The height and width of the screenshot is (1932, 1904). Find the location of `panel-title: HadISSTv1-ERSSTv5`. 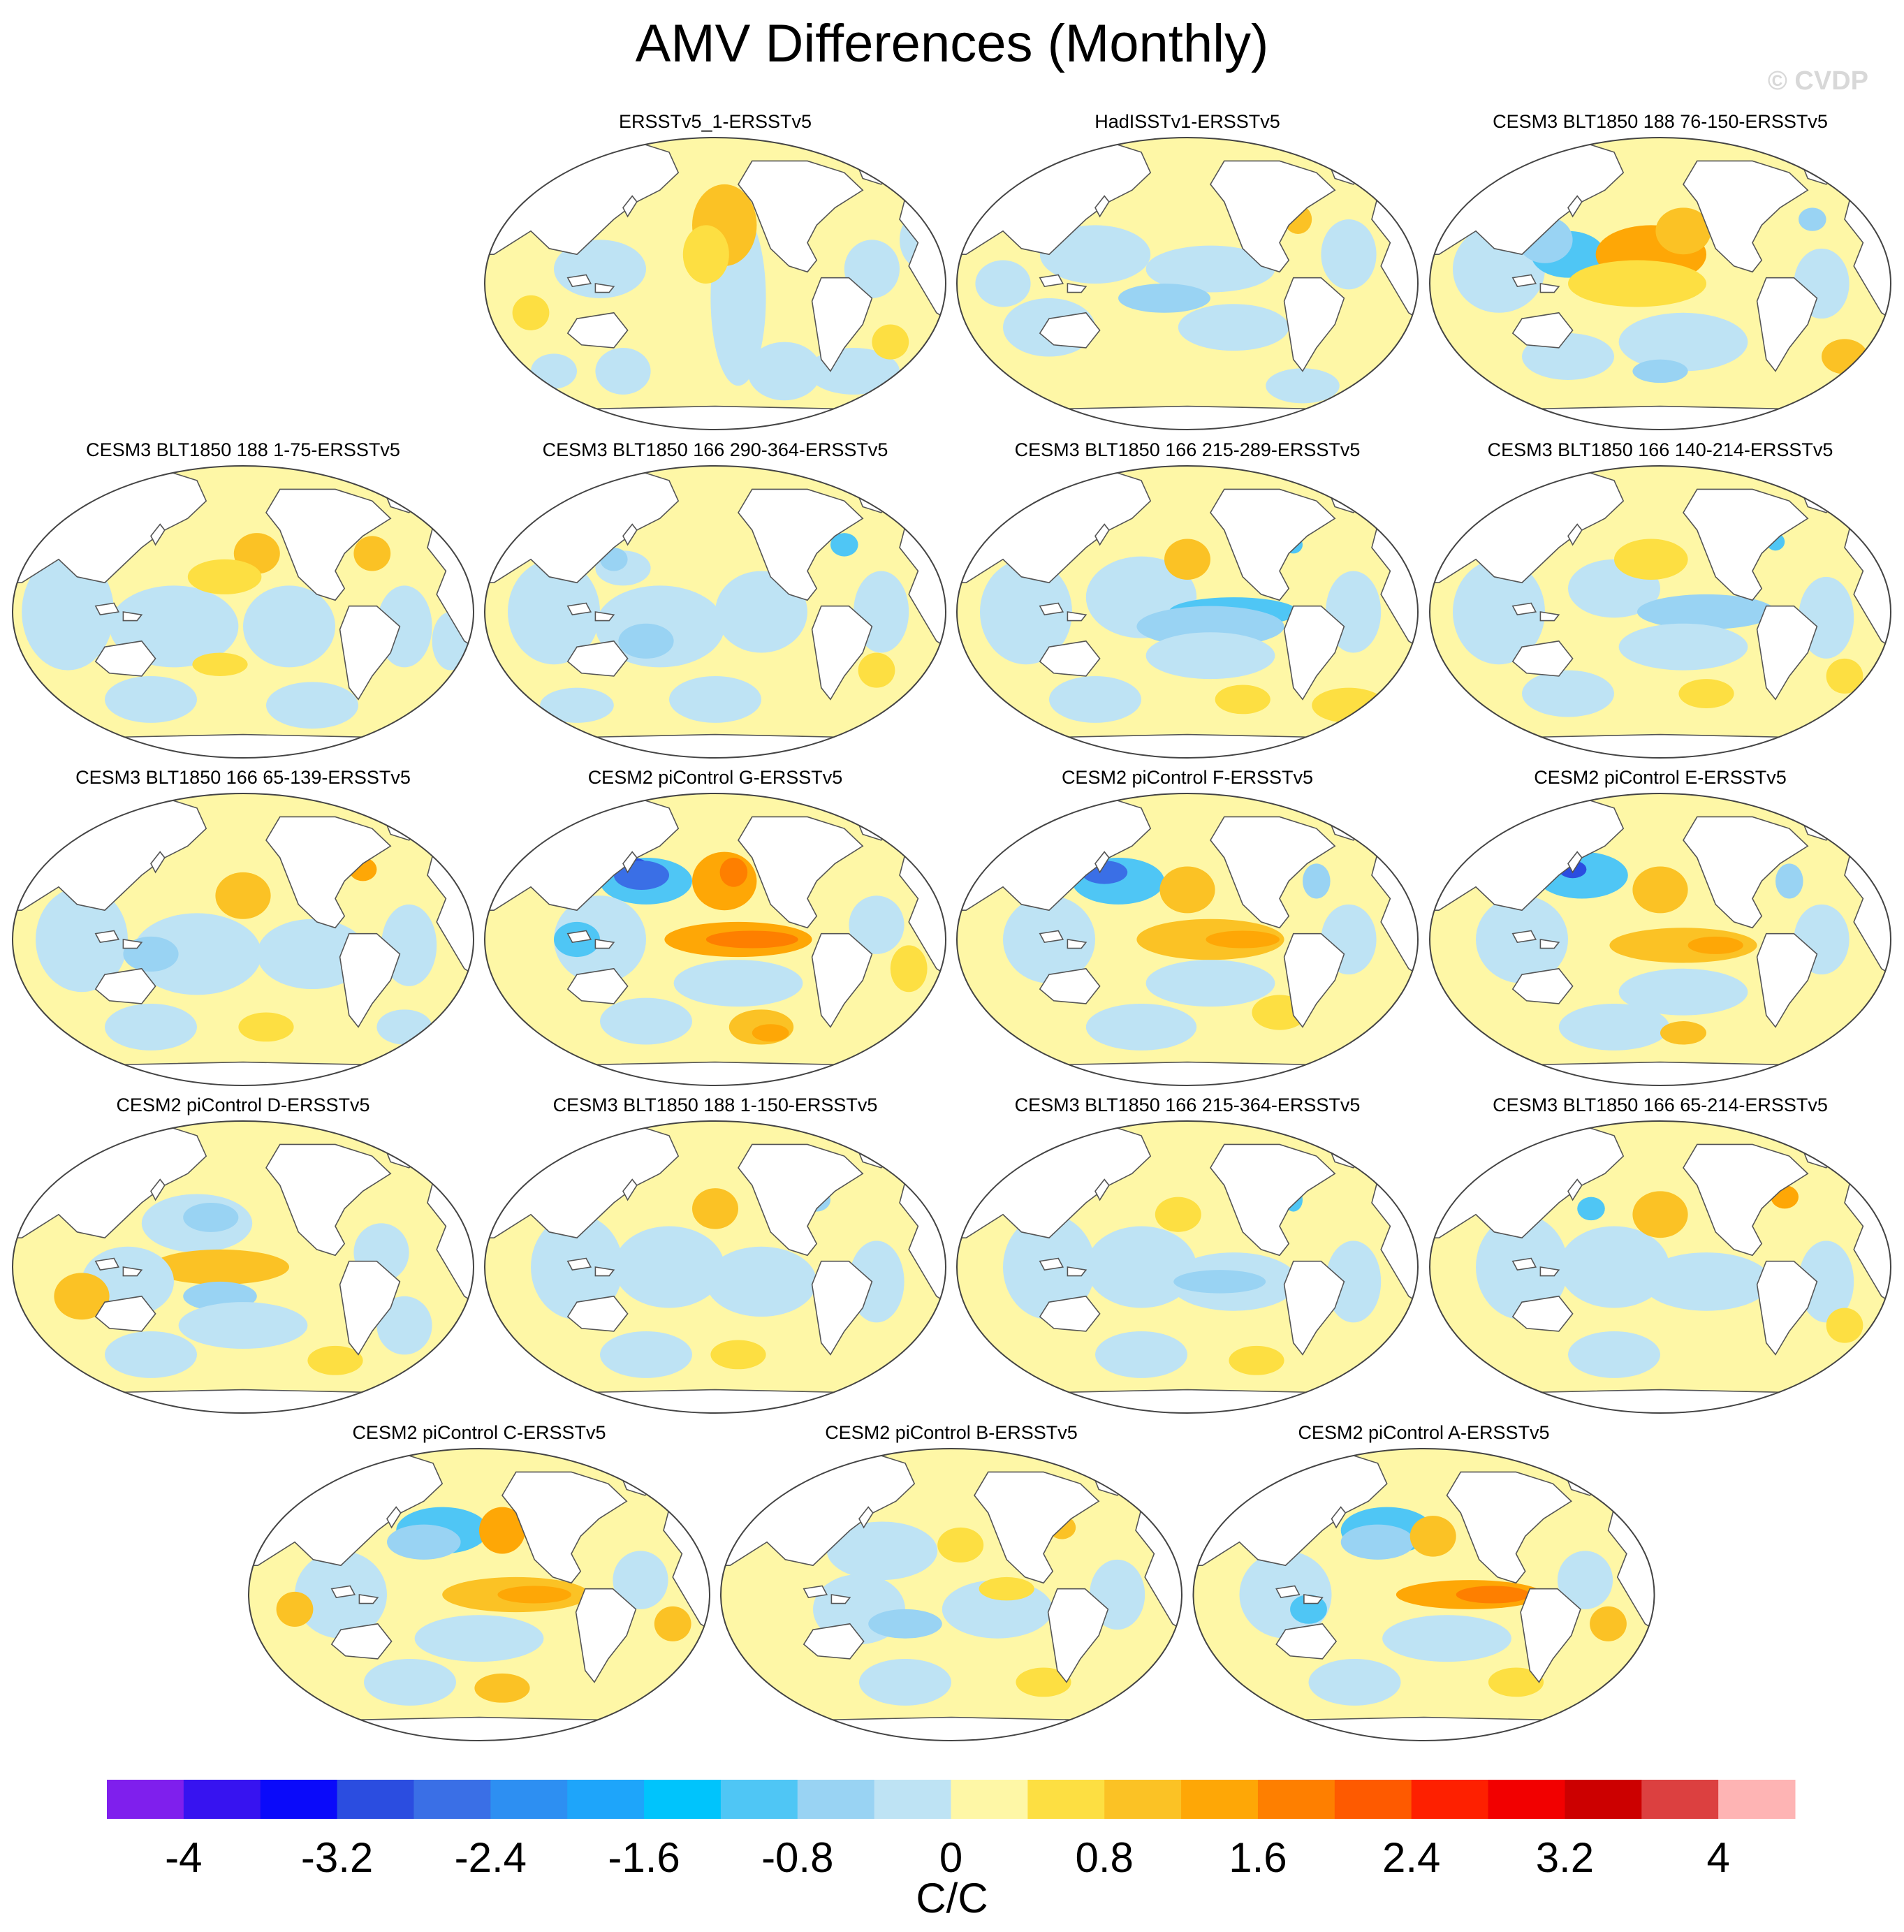

panel-title: HadISSTv1-ERSSTv5 is located at coordinates (1187, 121).